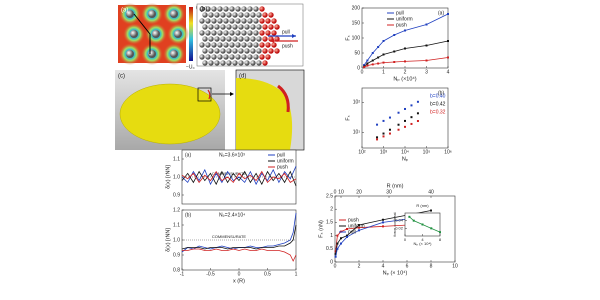  Describe the element at coordinates (348, 117) in the screenshot. I see `y-axis-label: Fₛ` at that location.